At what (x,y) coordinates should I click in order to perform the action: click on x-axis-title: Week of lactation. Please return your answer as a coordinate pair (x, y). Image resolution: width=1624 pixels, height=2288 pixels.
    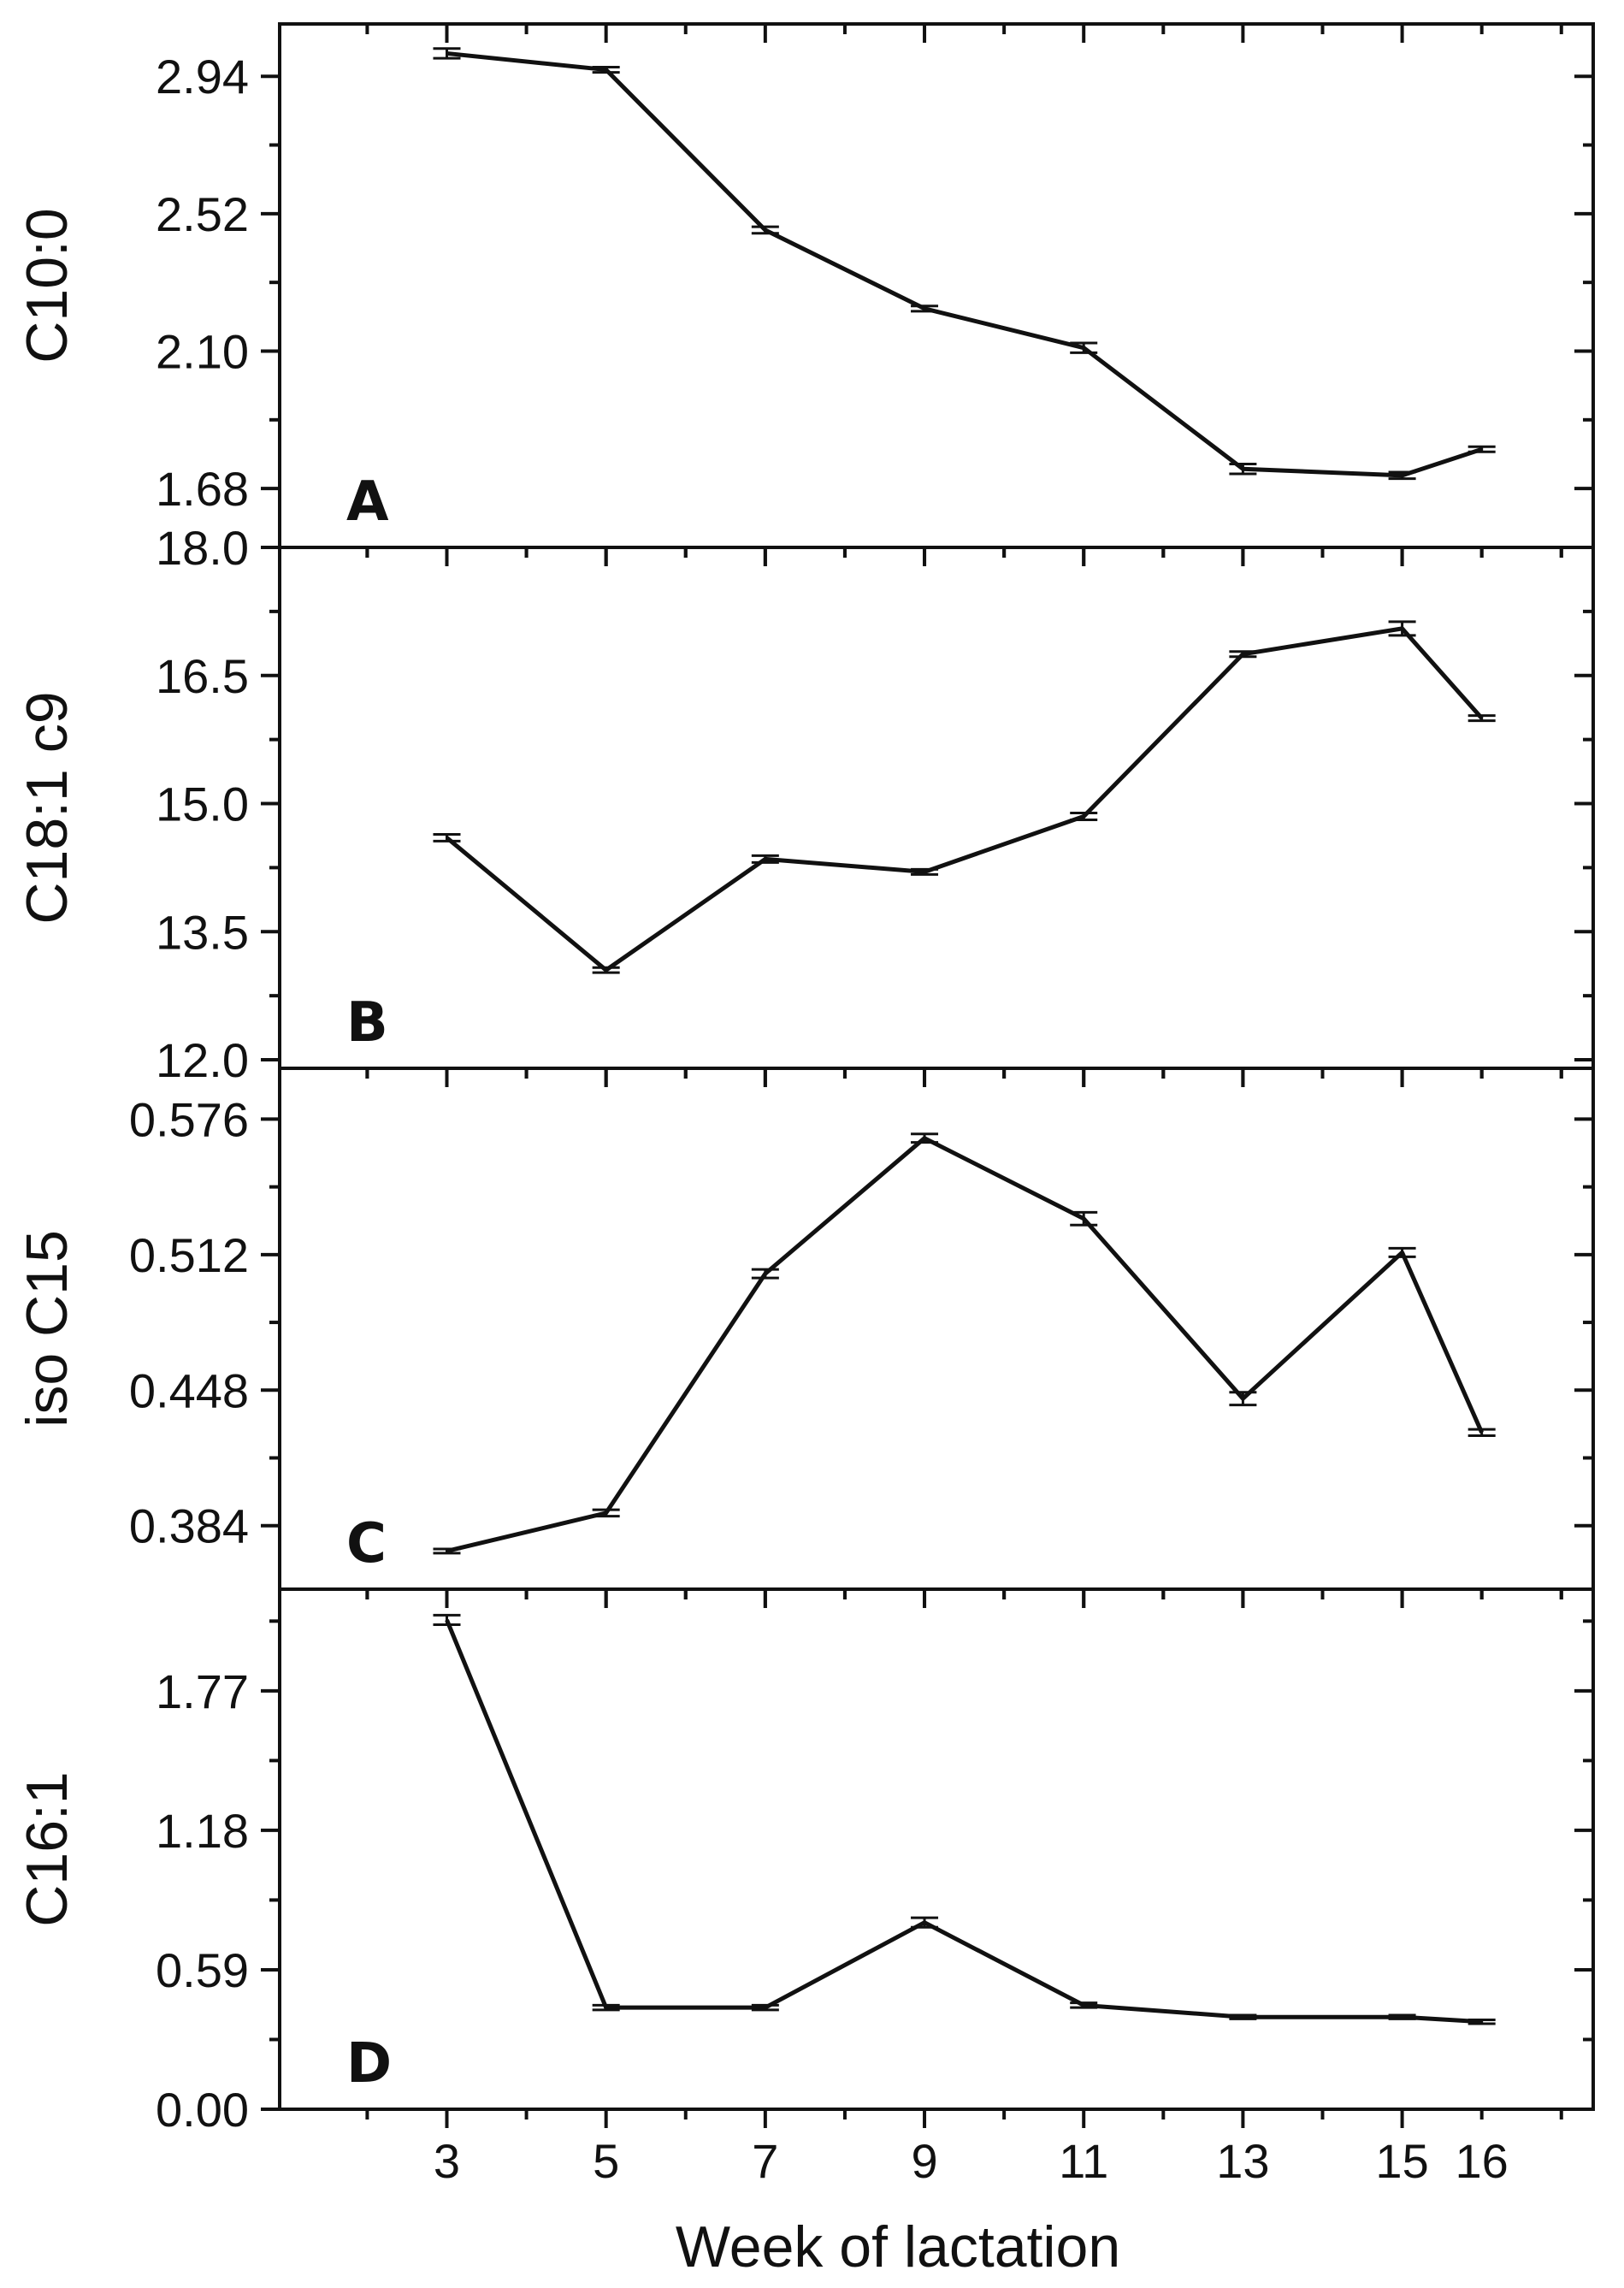
    Looking at the image, I should click on (898, 2246).